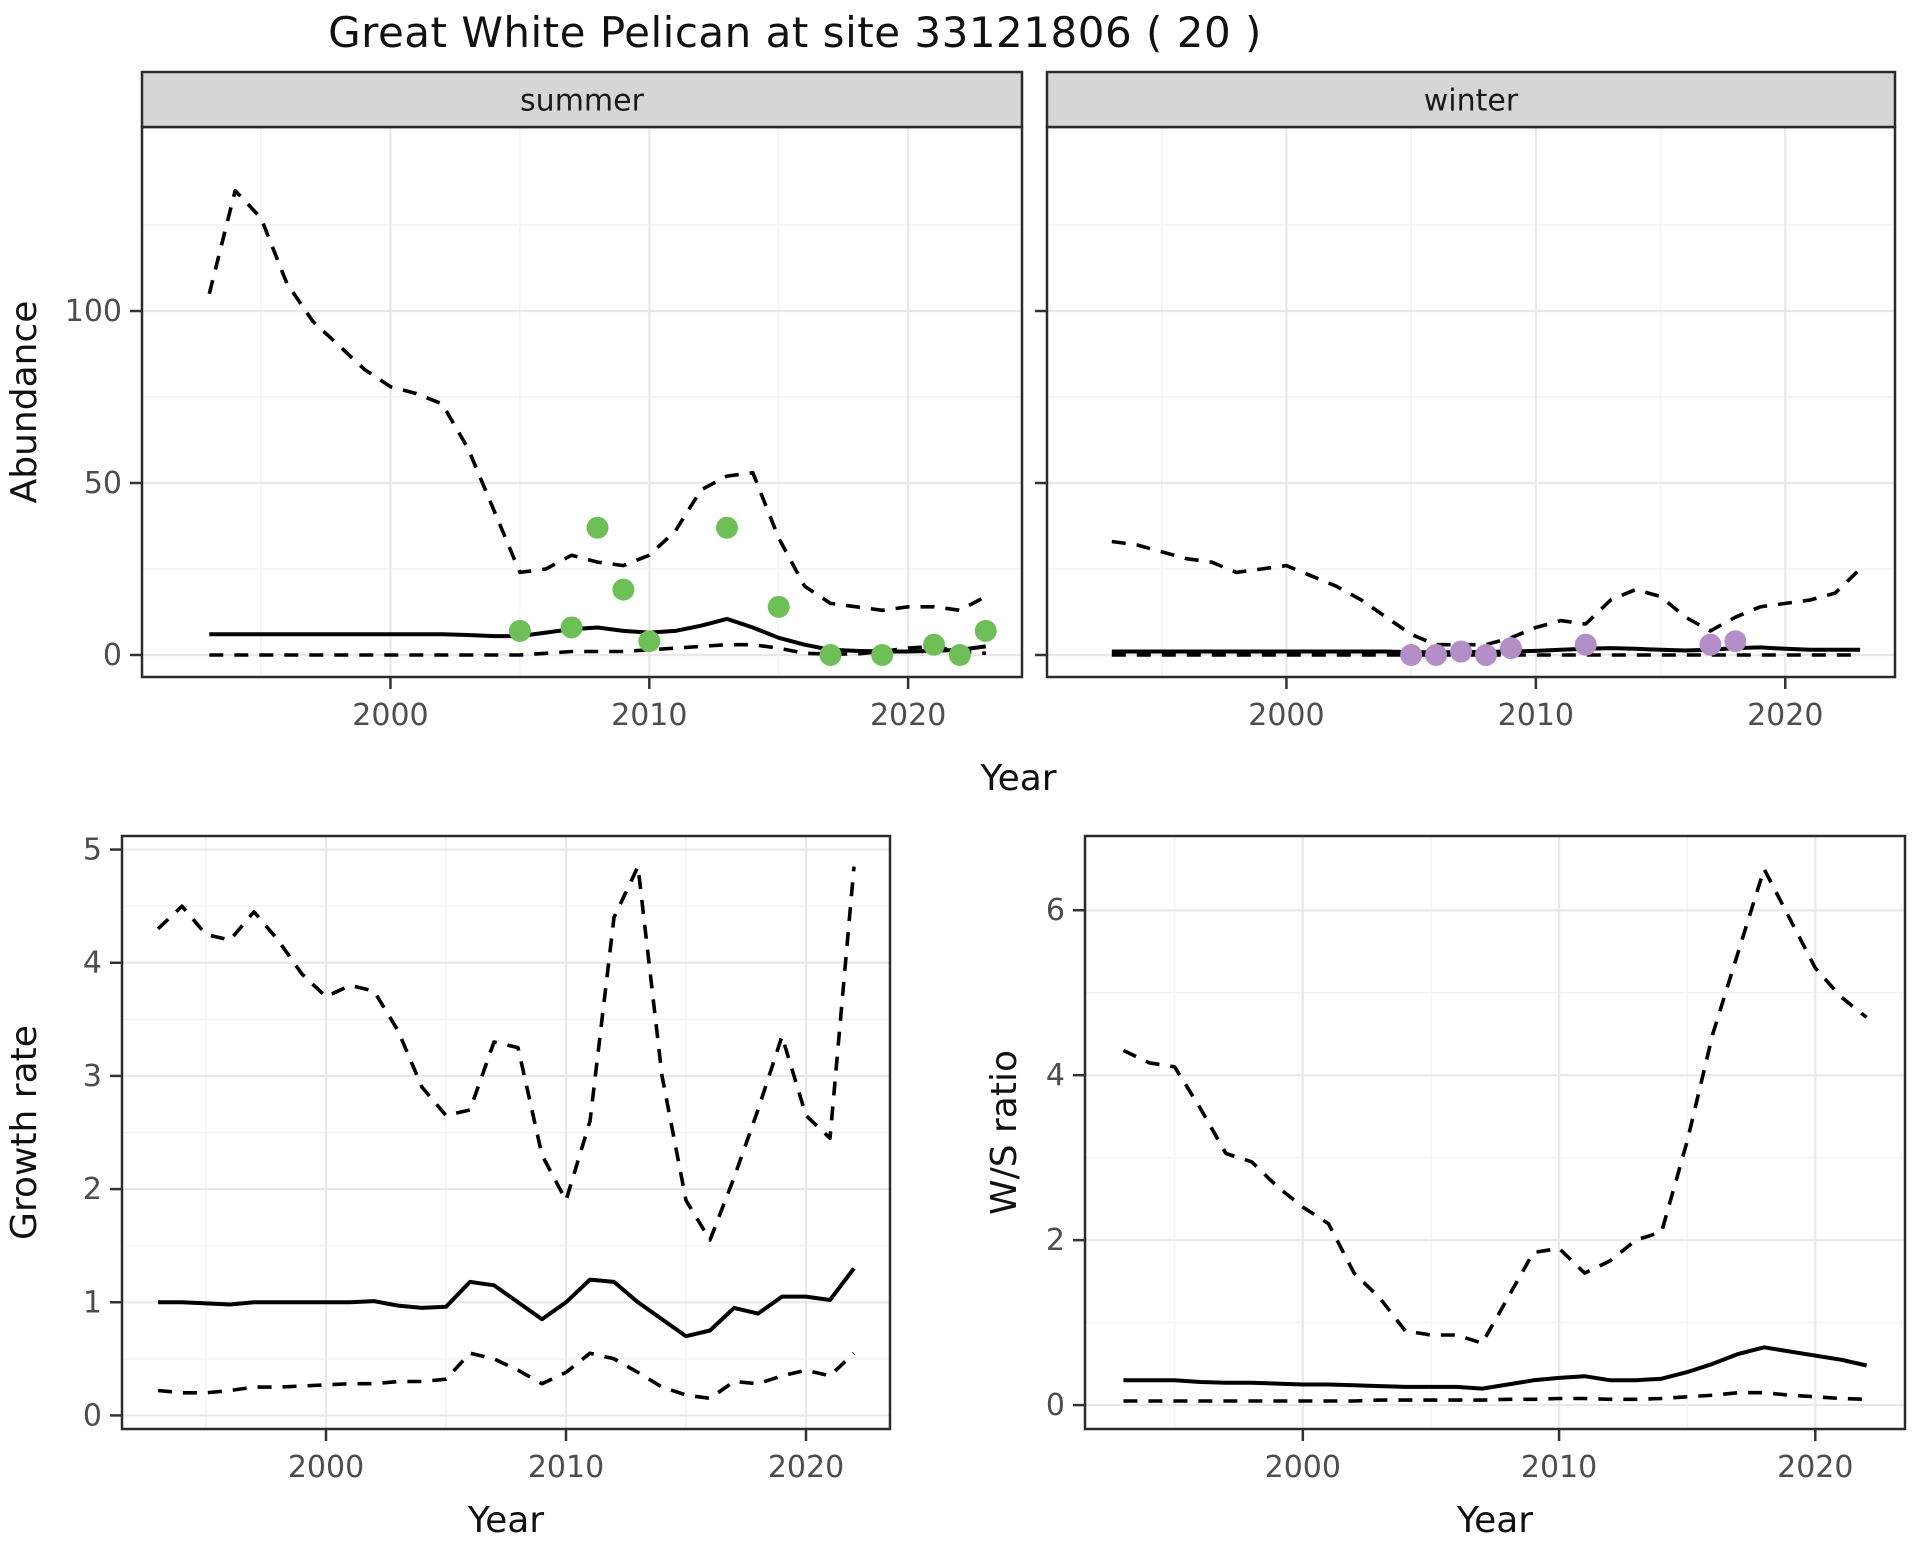 The height and width of the screenshot is (1560, 1920). I want to click on y-tick-label: 6, so click(1055, 910).